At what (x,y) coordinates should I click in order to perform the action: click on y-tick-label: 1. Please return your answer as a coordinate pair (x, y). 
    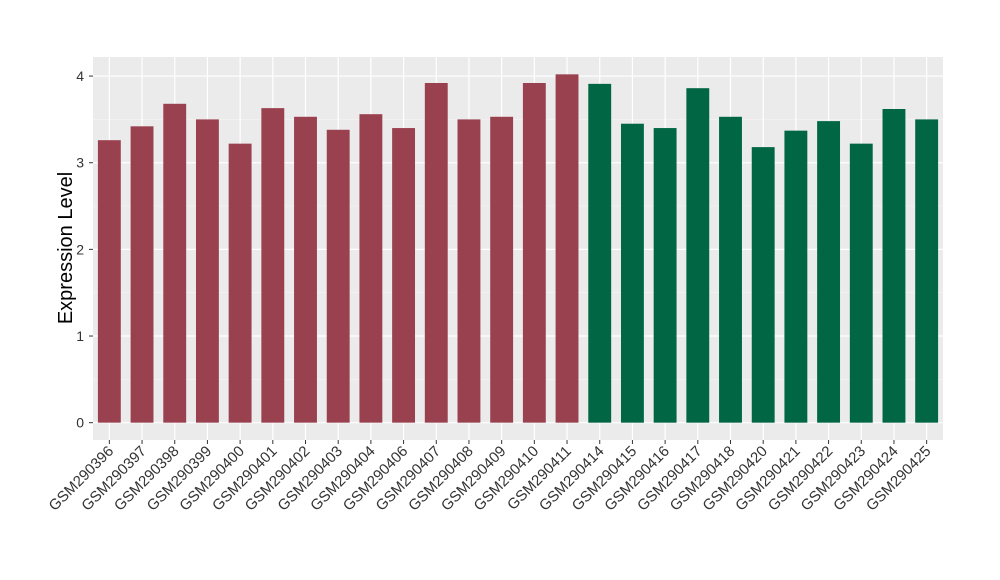
    Looking at the image, I should click on (80, 336).